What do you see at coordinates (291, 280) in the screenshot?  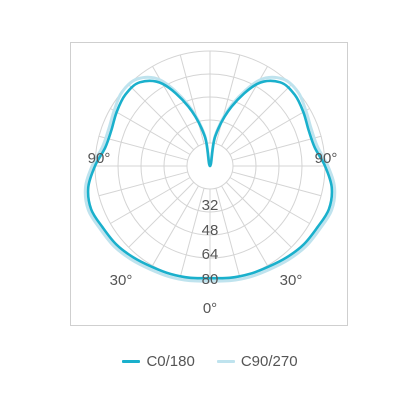 I see `angle-label-30-right: 30°` at bounding box center [291, 280].